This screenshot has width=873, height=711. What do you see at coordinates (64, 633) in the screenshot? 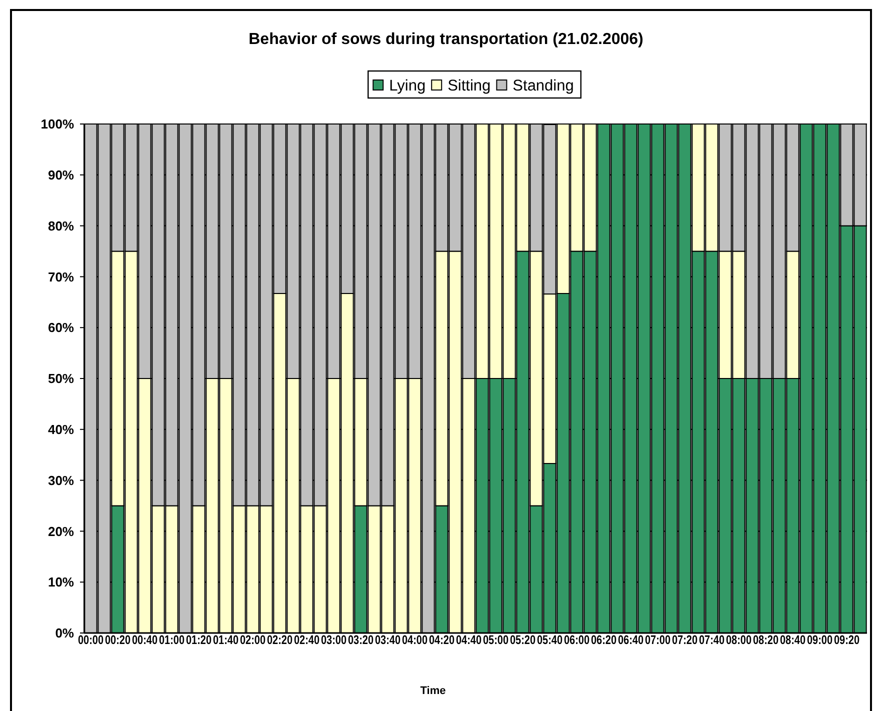
I see `y-tick-label: 0%` at bounding box center [64, 633].